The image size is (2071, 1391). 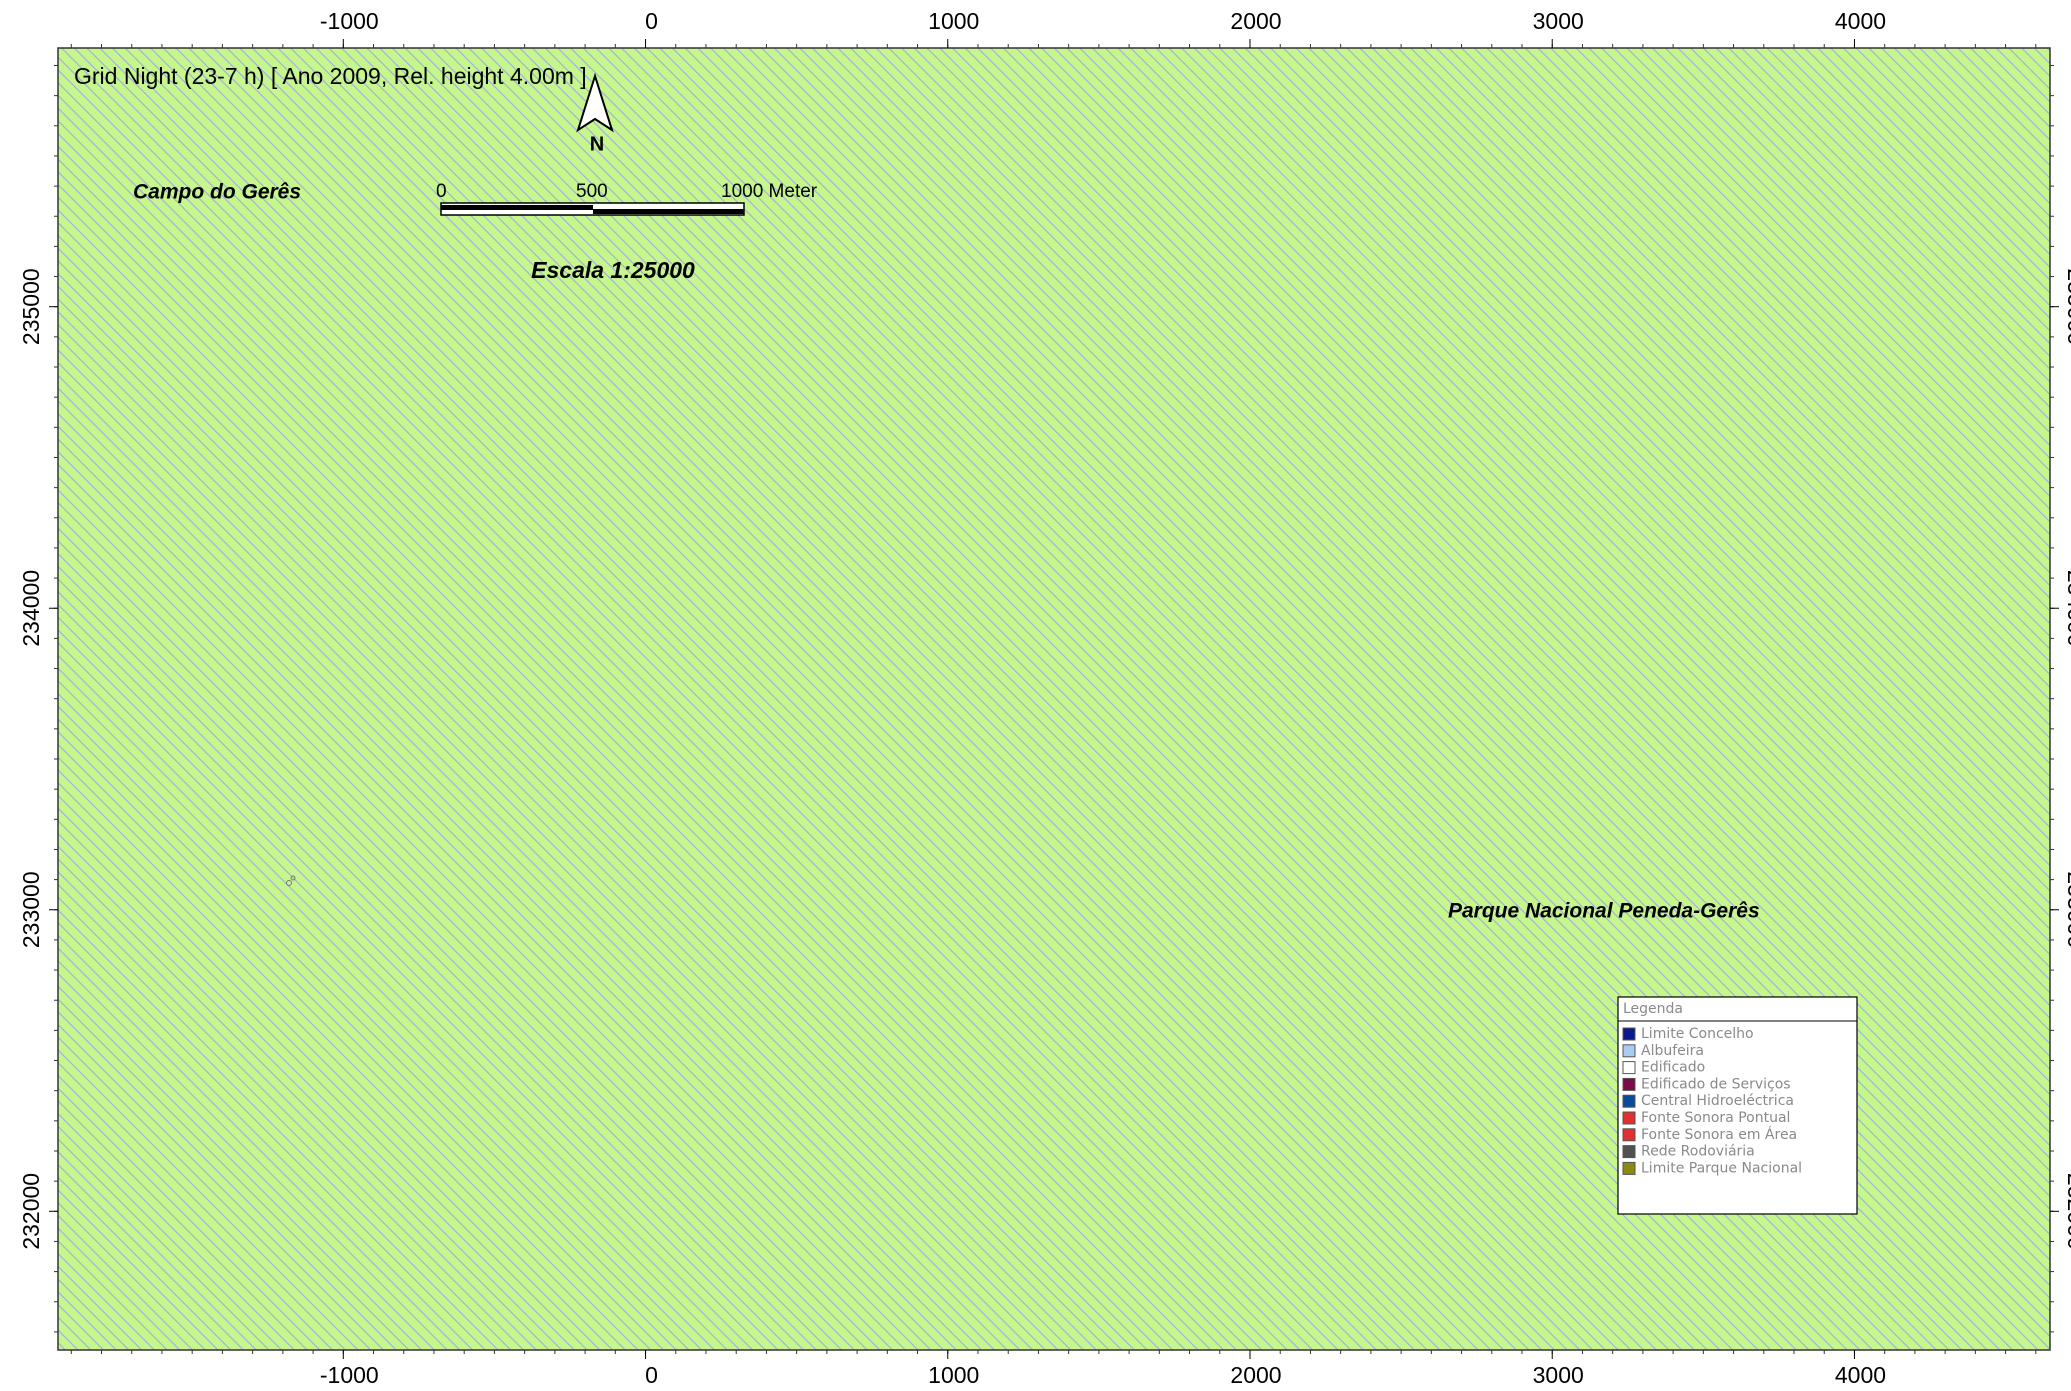 I want to click on legend-label: Limite Concelho, so click(x=1697, y=1034).